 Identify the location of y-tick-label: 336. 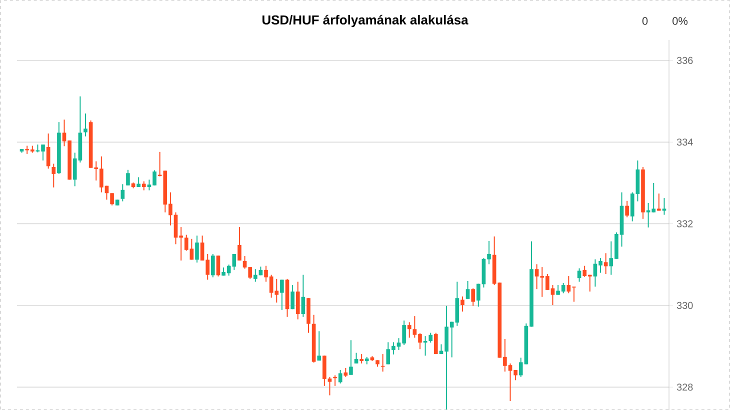
(684, 60).